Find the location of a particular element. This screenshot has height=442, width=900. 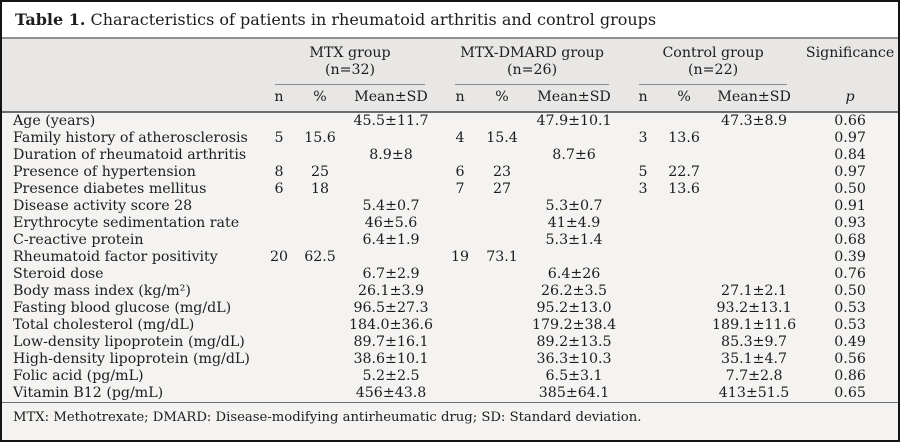

dmard-n: 19 is located at coordinates (460, 257).